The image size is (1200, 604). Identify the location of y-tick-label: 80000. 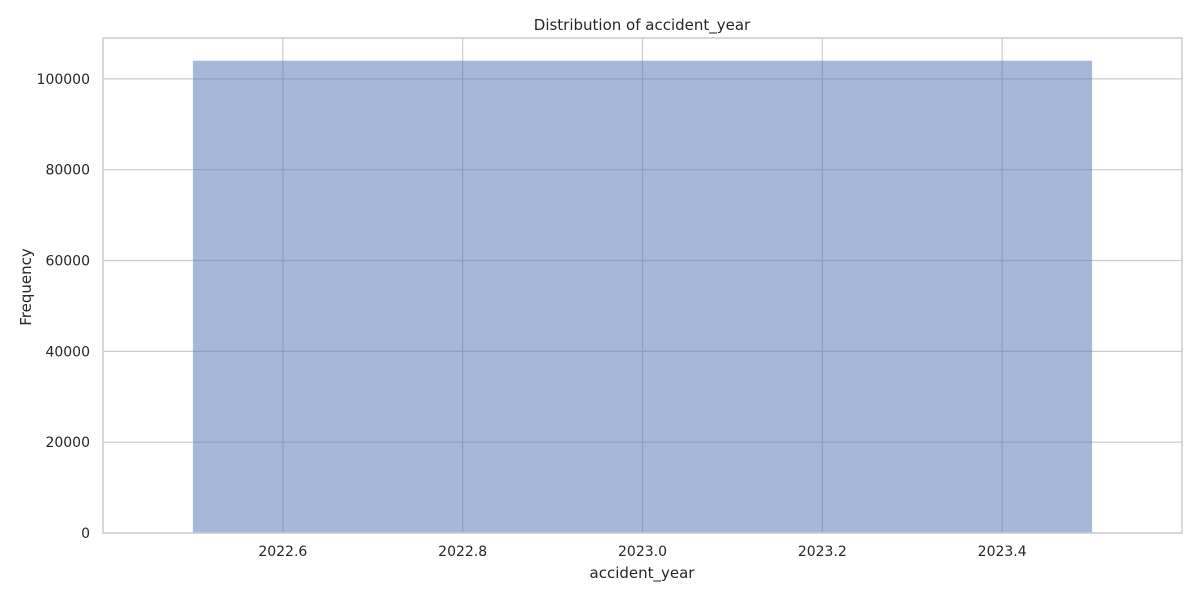
(67, 171).